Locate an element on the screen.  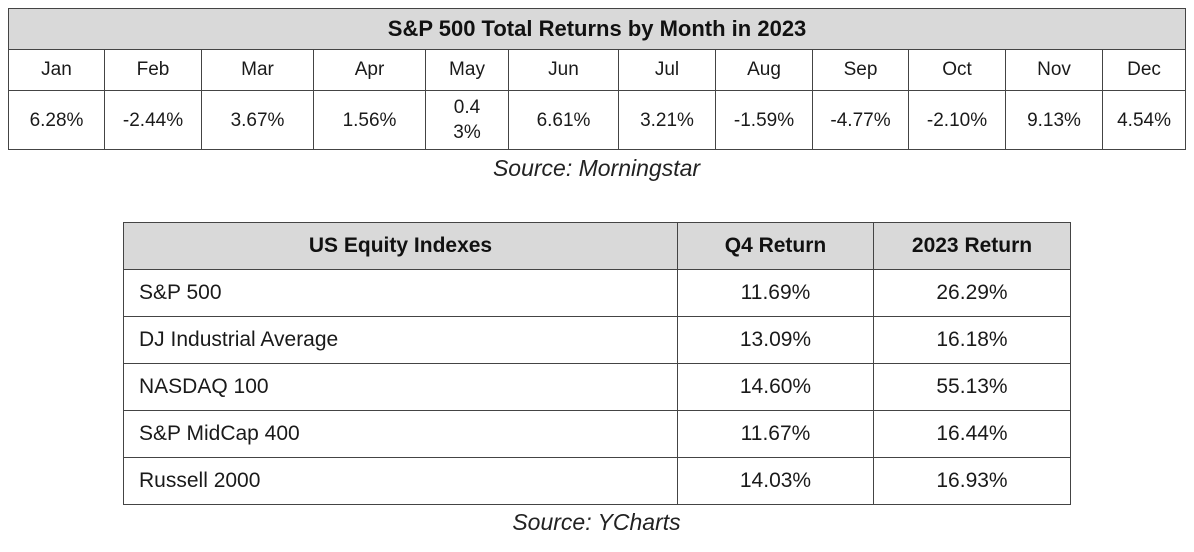
monthly-return-value: 4.54% is located at coordinates (1144, 120).